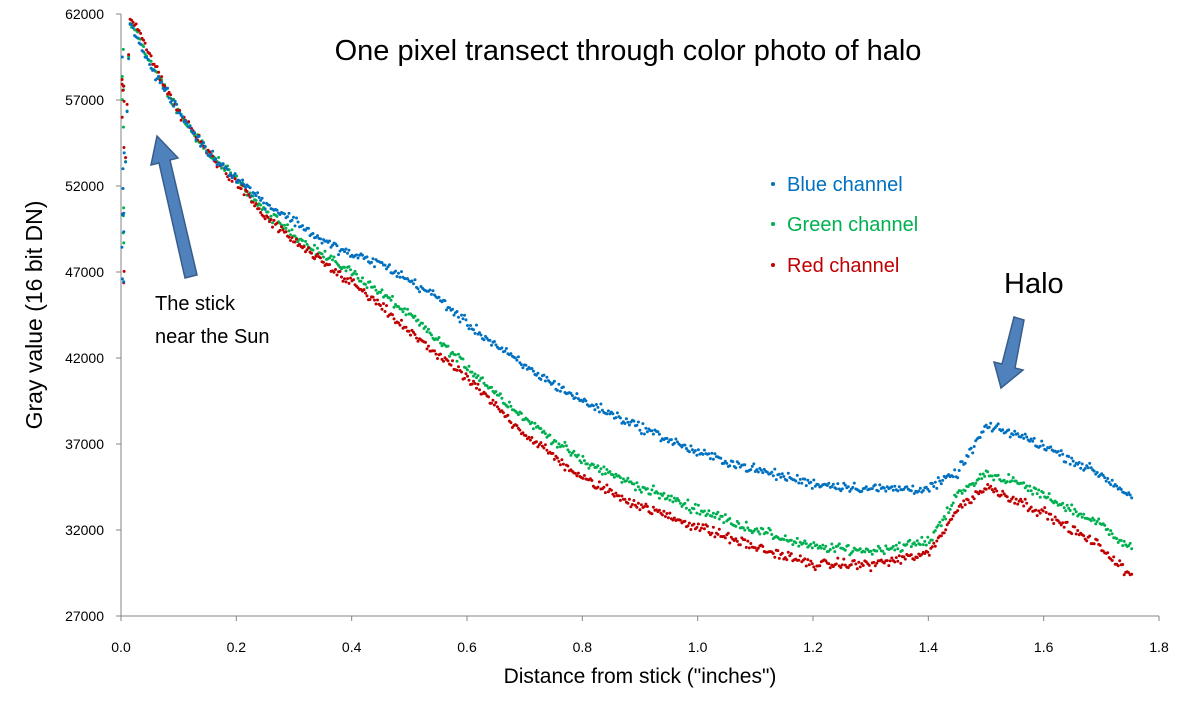 The image size is (1185, 703). Describe the element at coordinates (835, 266) in the screenshot. I see `legend-item-red: Red channel` at that location.